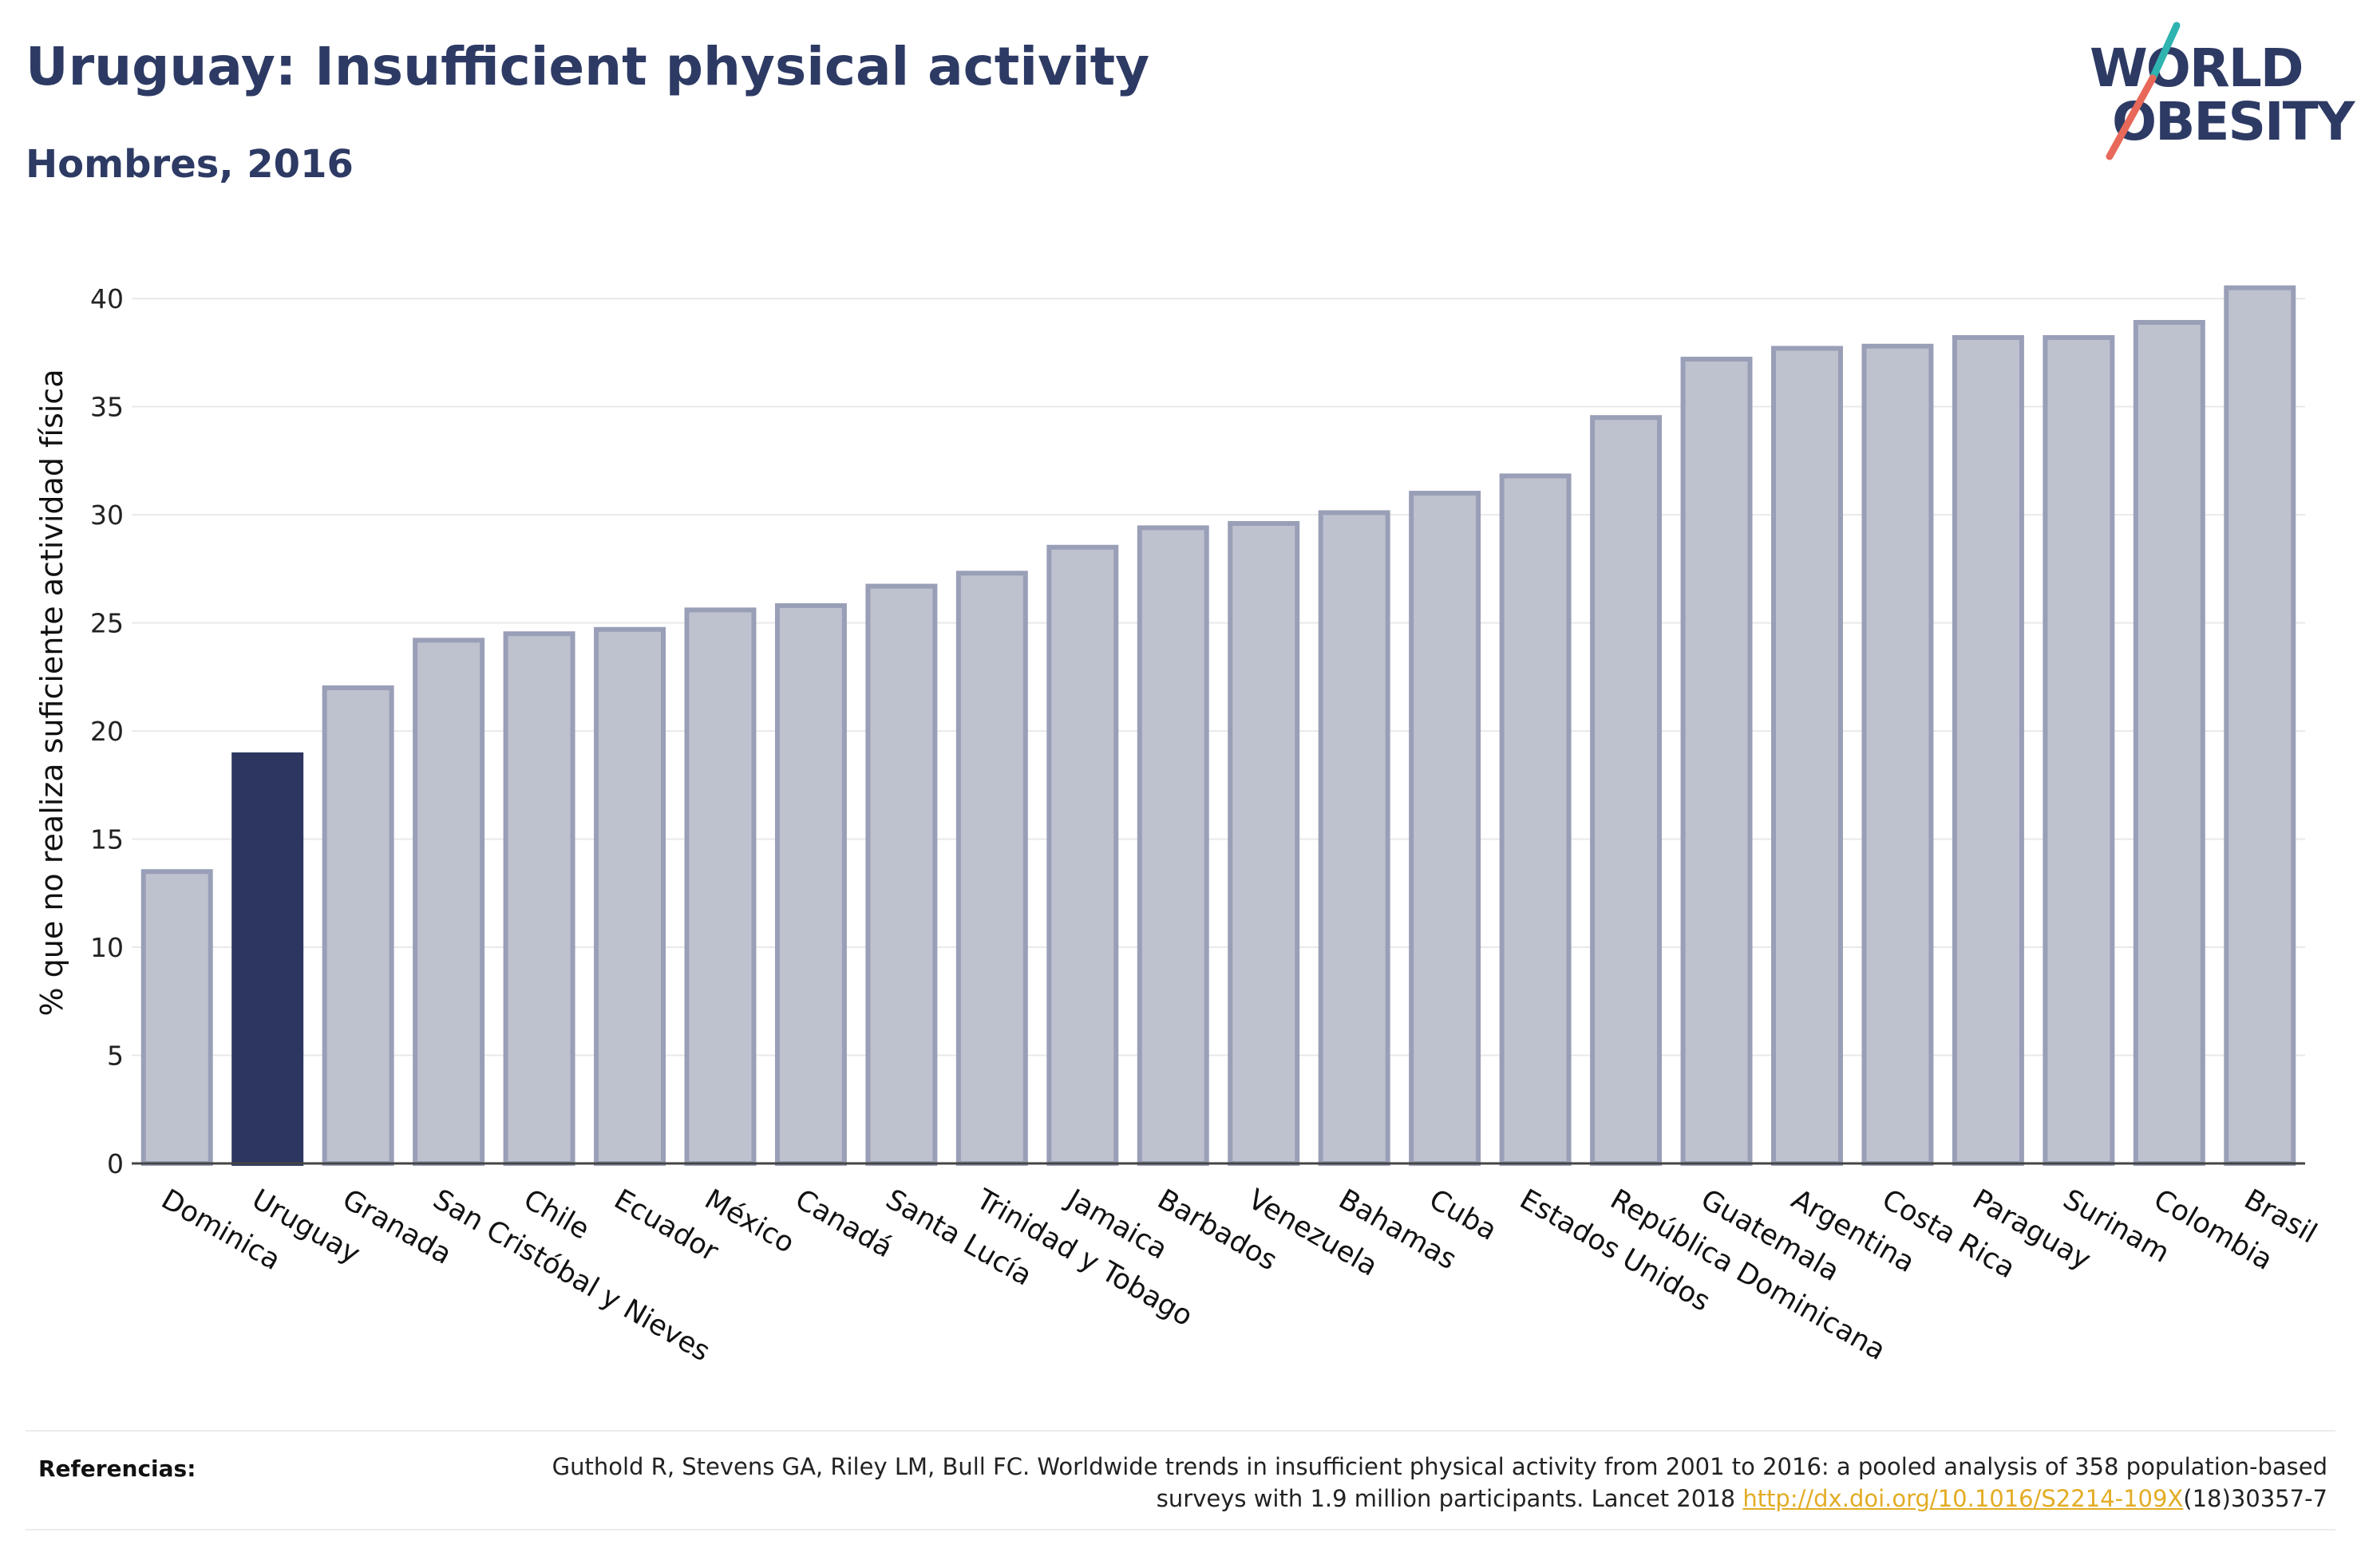  I want to click on chart-title: Uruguay: Insufficient physical activity, so click(587, 66).